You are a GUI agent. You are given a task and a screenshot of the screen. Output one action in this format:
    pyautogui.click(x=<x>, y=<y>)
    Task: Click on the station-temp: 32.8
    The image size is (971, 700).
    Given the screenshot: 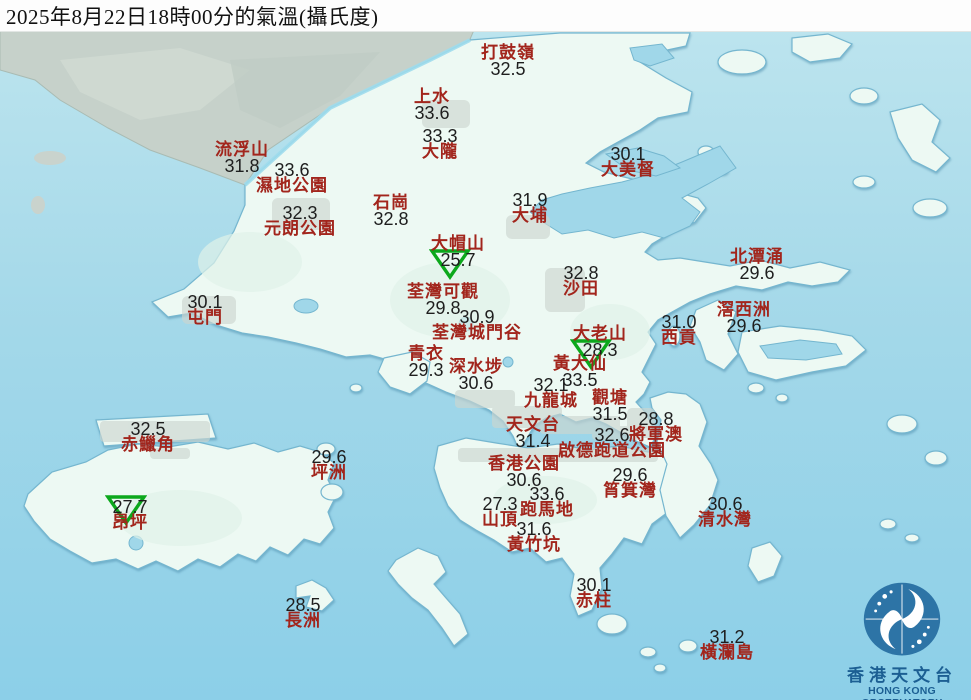 What is the action you would take?
    pyautogui.click(x=581, y=273)
    